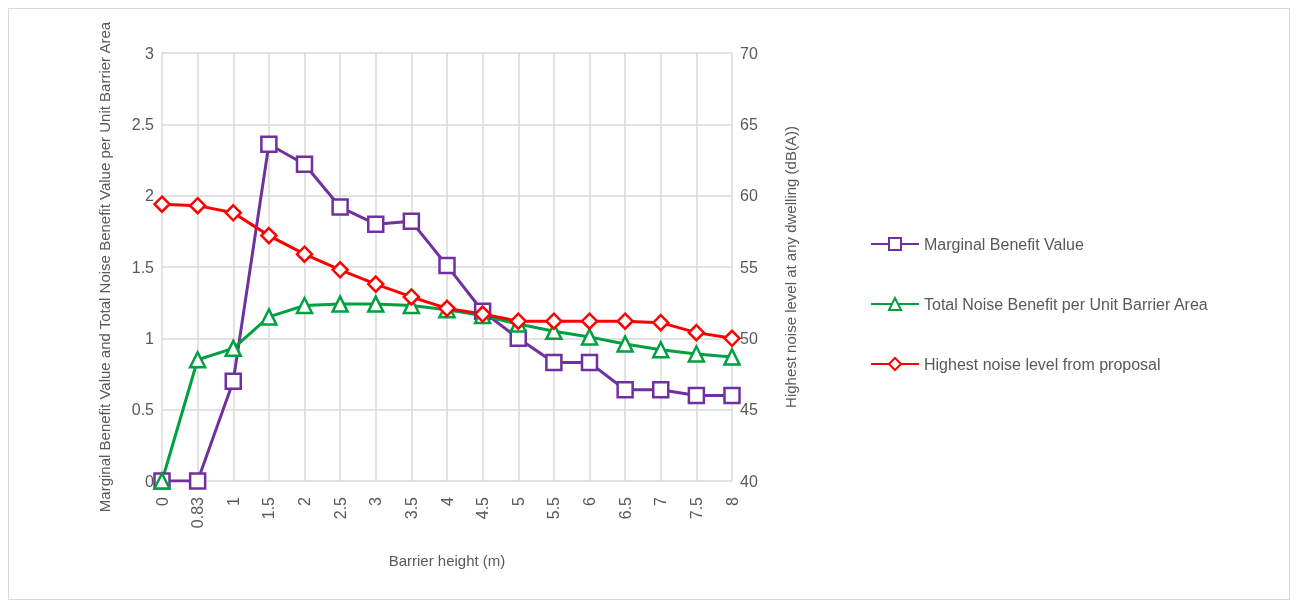  I want to click on x-tick-label: 0.83, so click(198, 512).